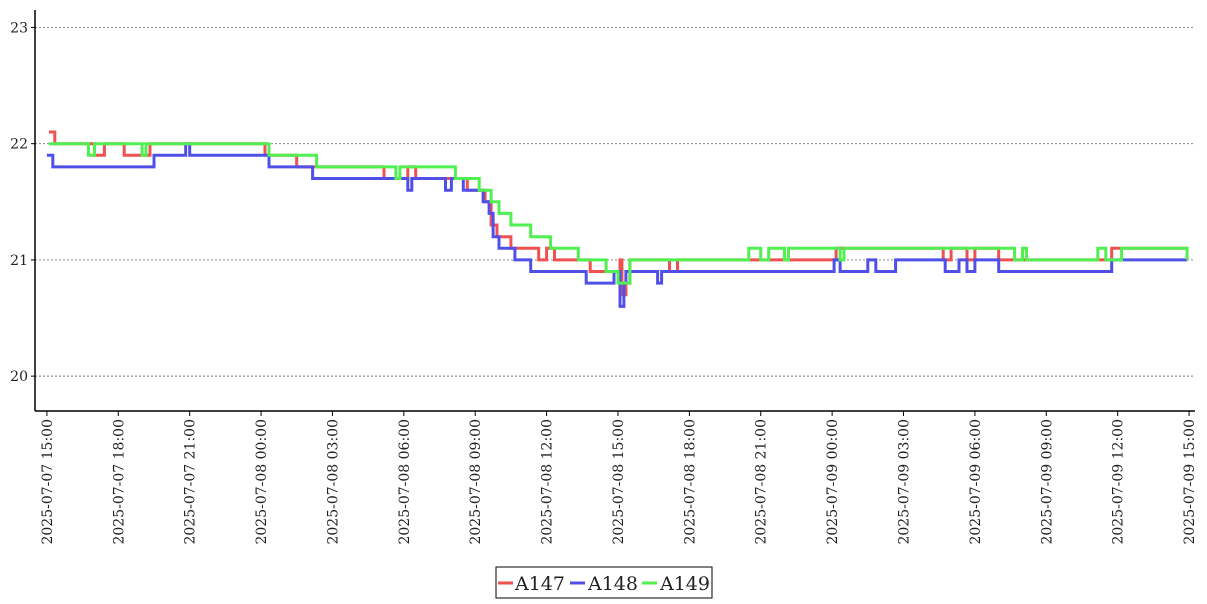  What do you see at coordinates (548, 482) in the screenshot?
I see `x-tick-label: 2025-07-08 12:00` at bounding box center [548, 482].